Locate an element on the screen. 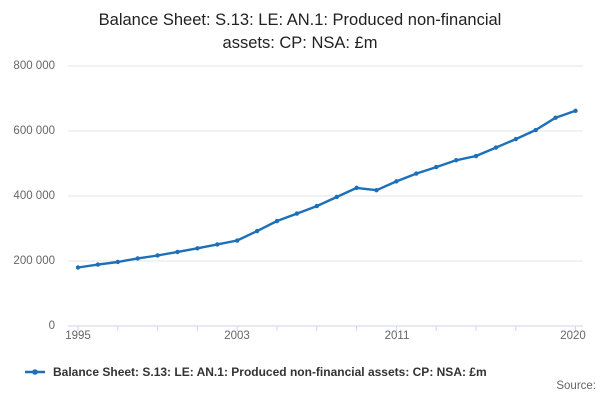 The image size is (600, 400). x-axis-label: 1995 is located at coordinates (78, 336).